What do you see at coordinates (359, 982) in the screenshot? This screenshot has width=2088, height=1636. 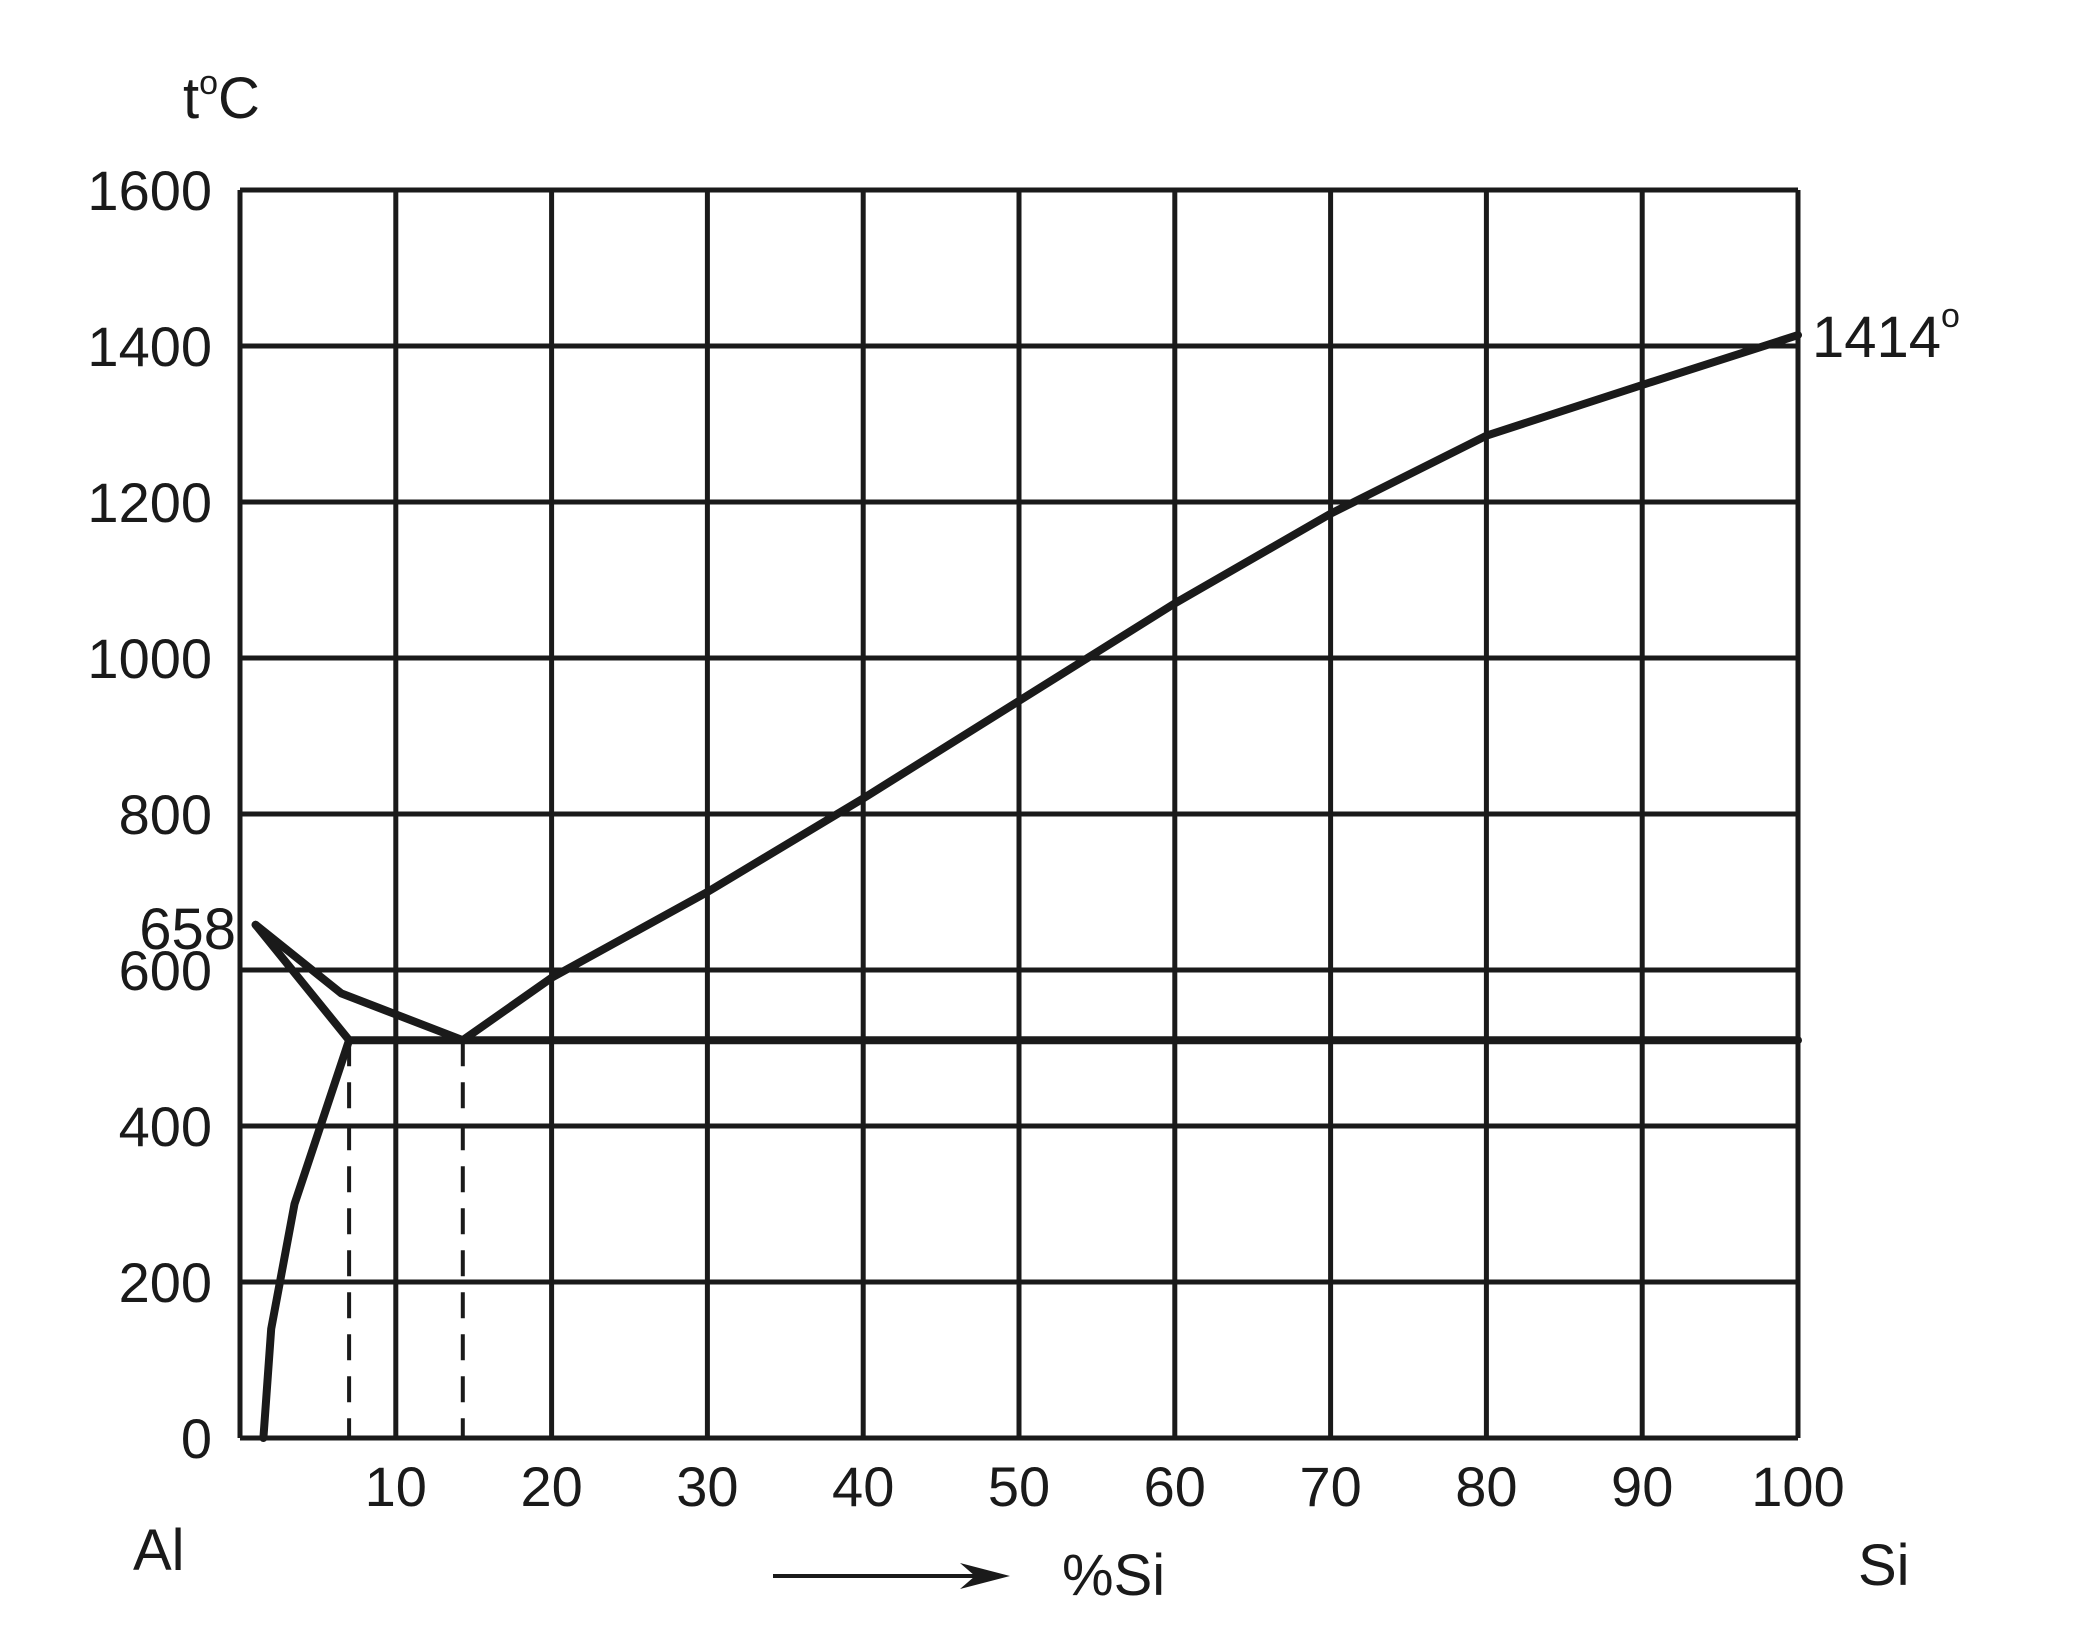 I see `liquidus-al` at bounding box center [359, 982].